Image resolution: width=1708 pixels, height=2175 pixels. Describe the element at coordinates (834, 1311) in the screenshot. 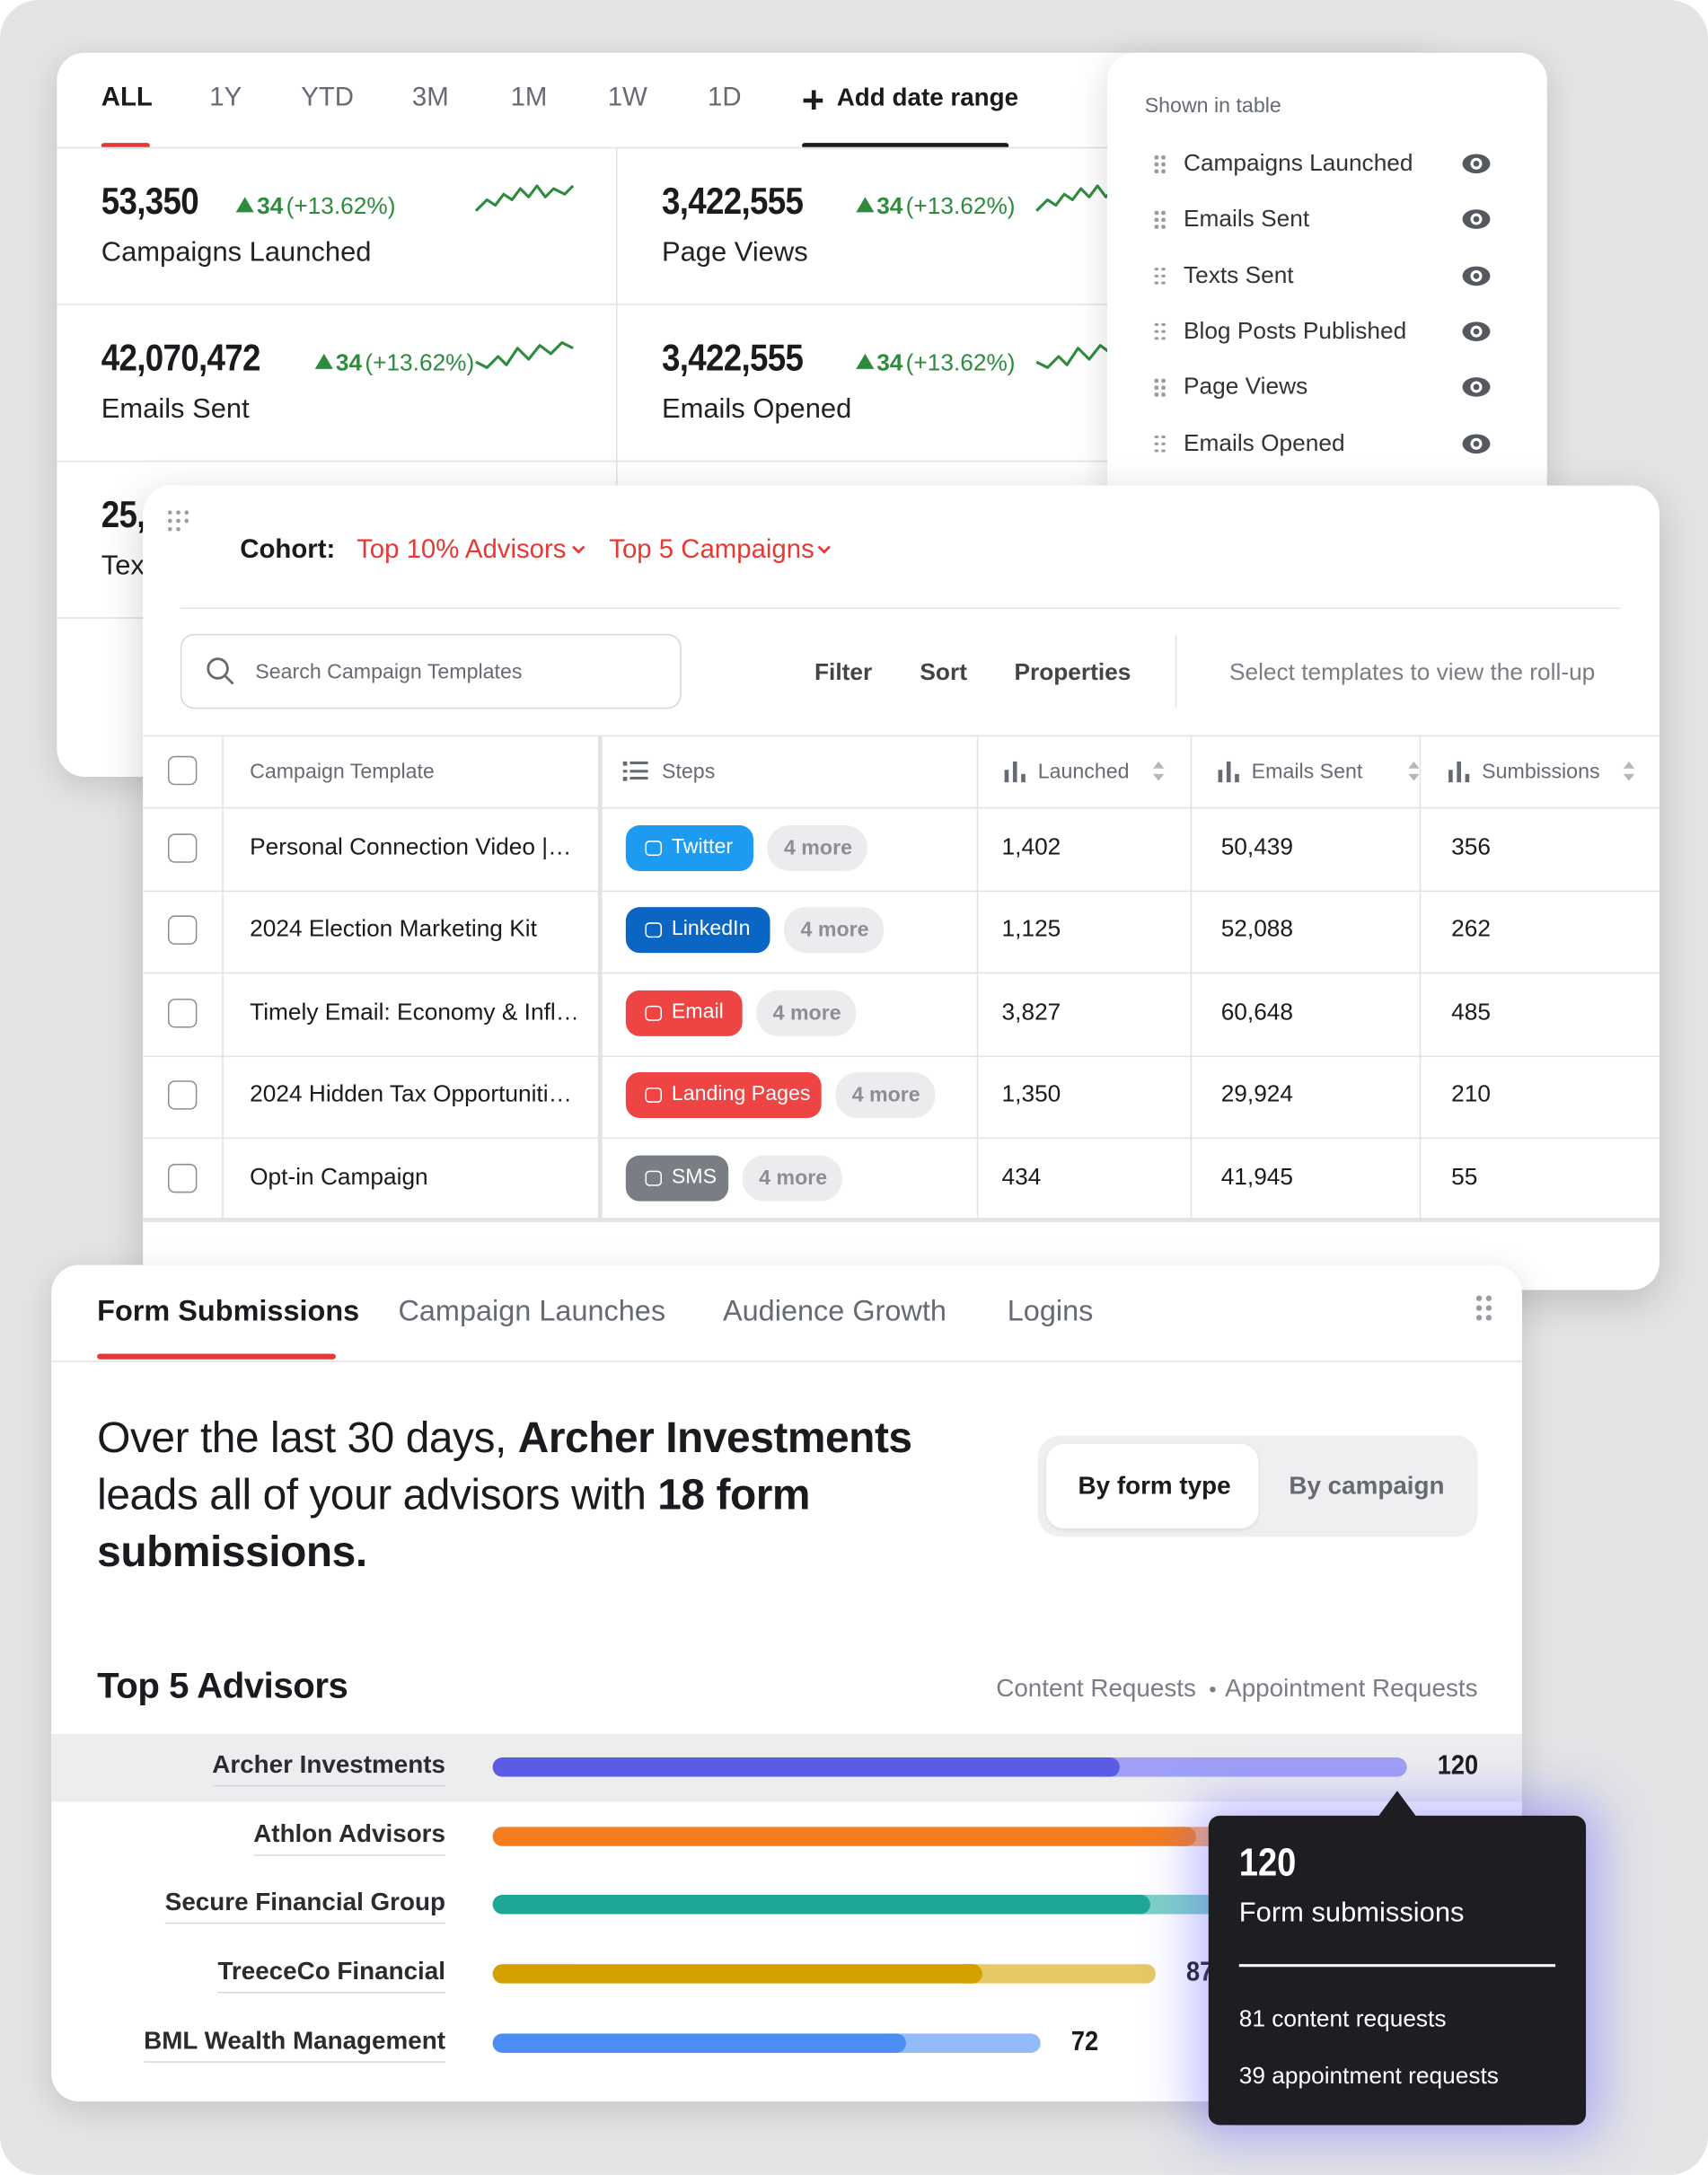

I see `chart-tab: Audience Growth` at that location.